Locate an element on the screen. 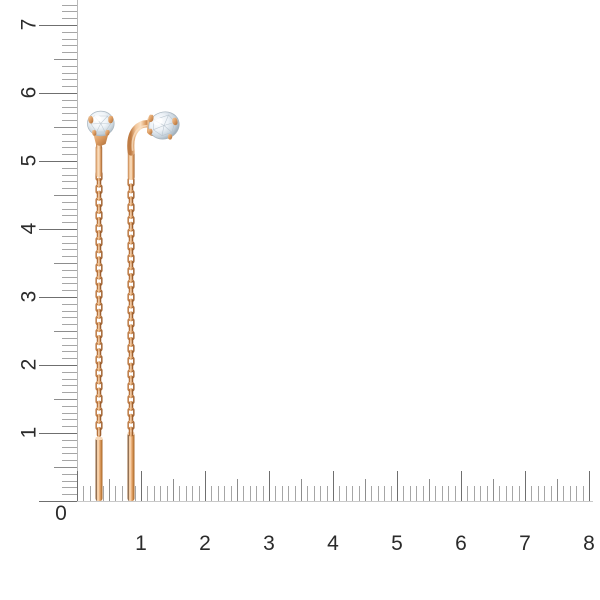 This screenshot has width=600, height=600. right-diamond-highlight is located at coordinates (158, 121).